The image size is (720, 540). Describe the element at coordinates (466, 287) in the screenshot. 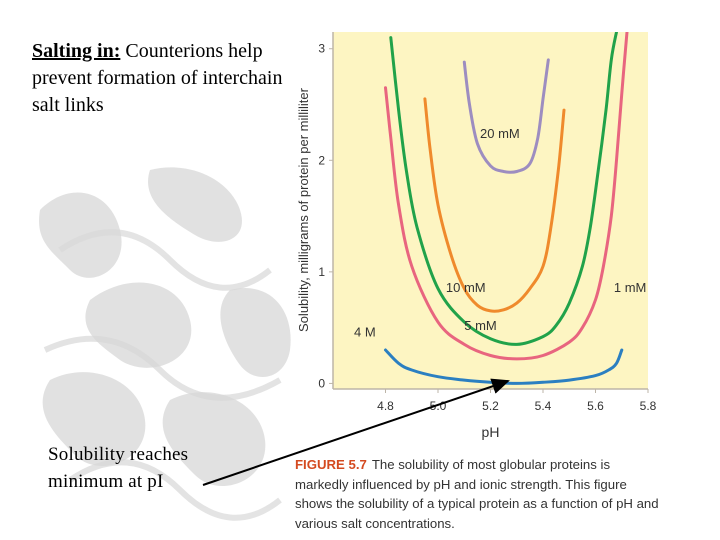

I see `series-label: 10 mM` at that location.